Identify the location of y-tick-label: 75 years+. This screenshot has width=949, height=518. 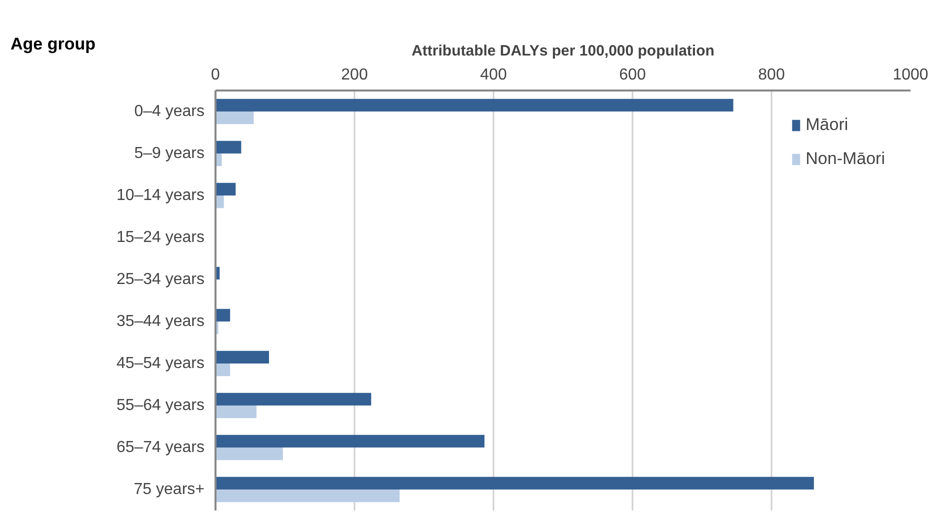
(169, 489).